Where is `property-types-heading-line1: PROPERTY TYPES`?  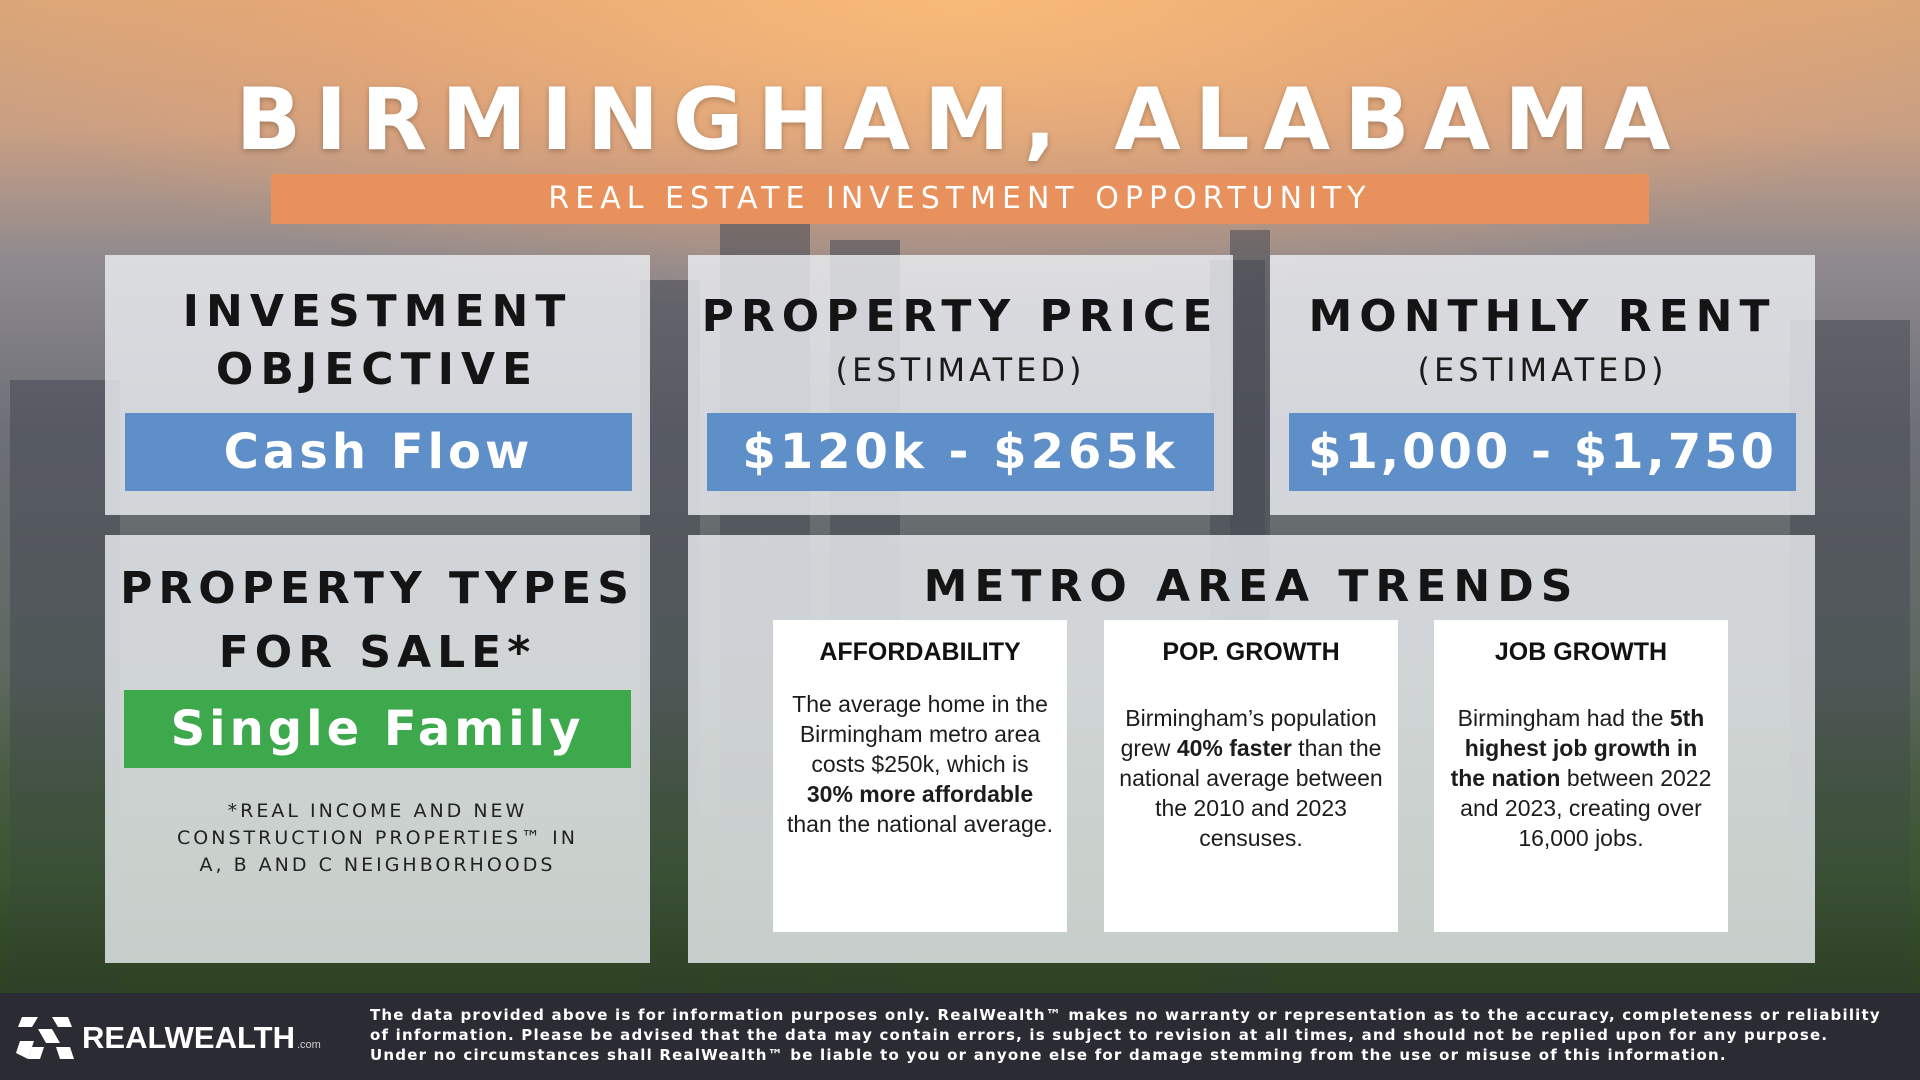
property-types-heading-line1: PROPERTY TYPES is located at coordinates (377, 588).